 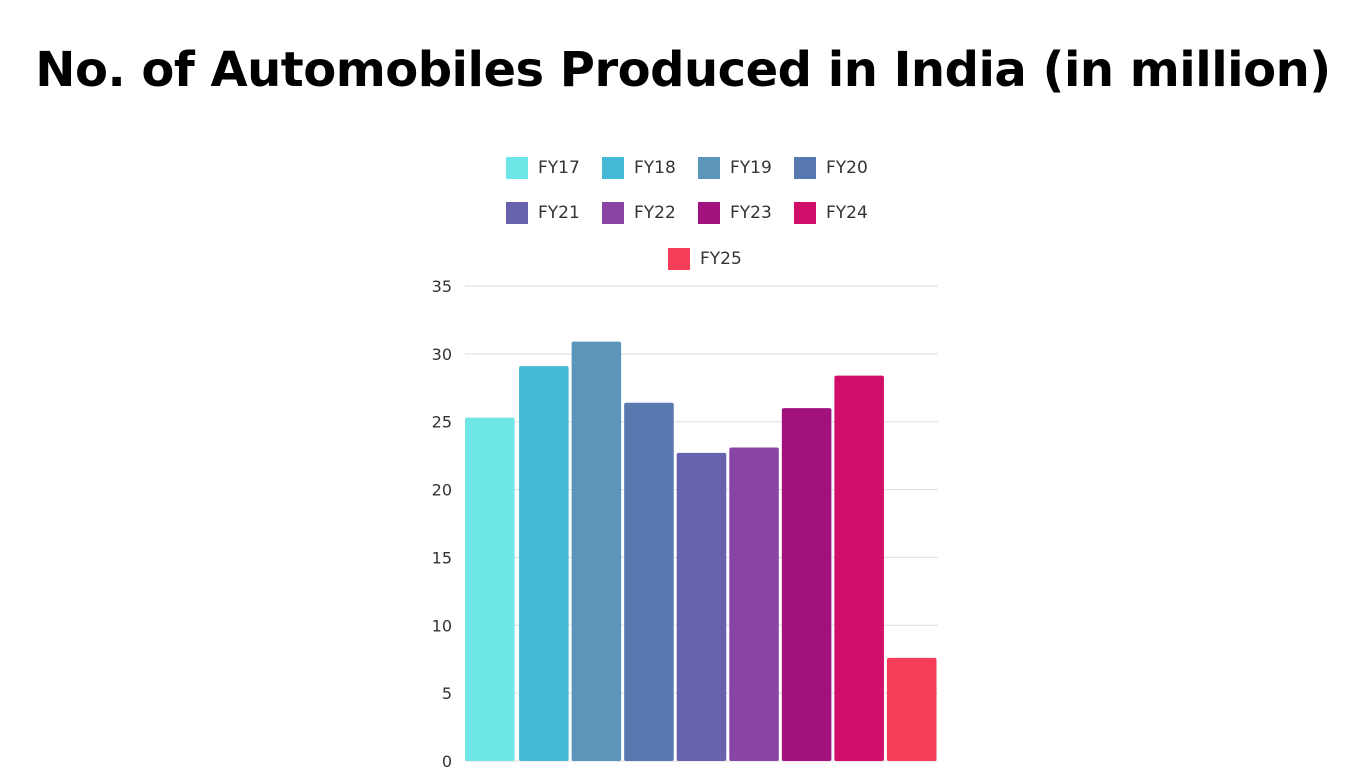 What do you see at coordinates (559, 213) in the screenshot?
I see `legend-label: FY21` at bounding box center [559, 213].